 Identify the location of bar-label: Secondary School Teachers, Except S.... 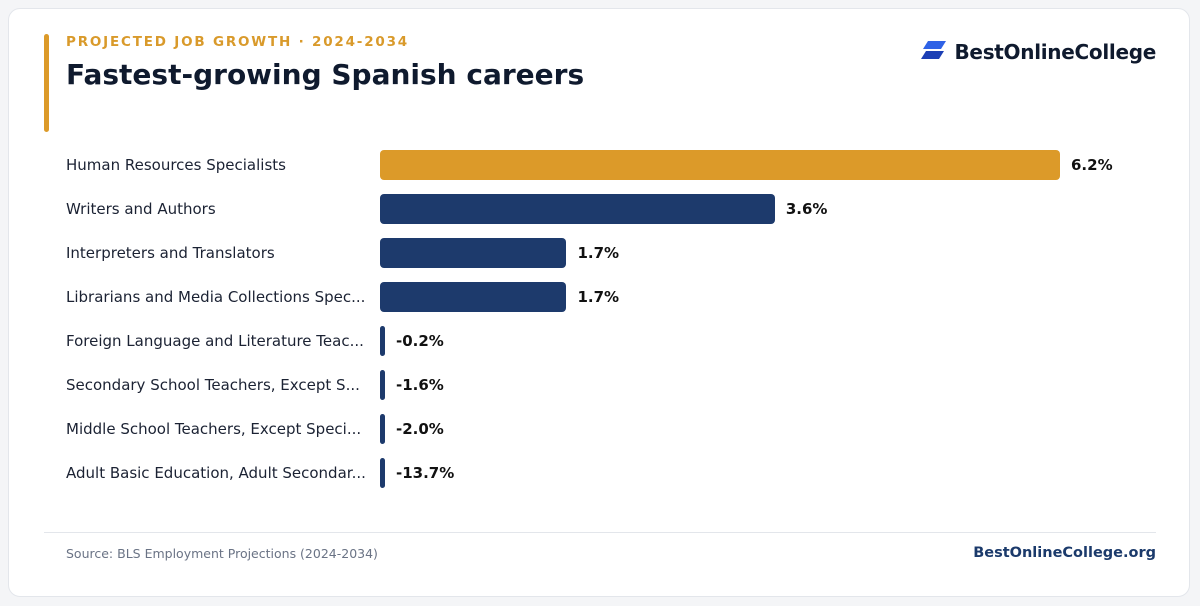
(213, 385).